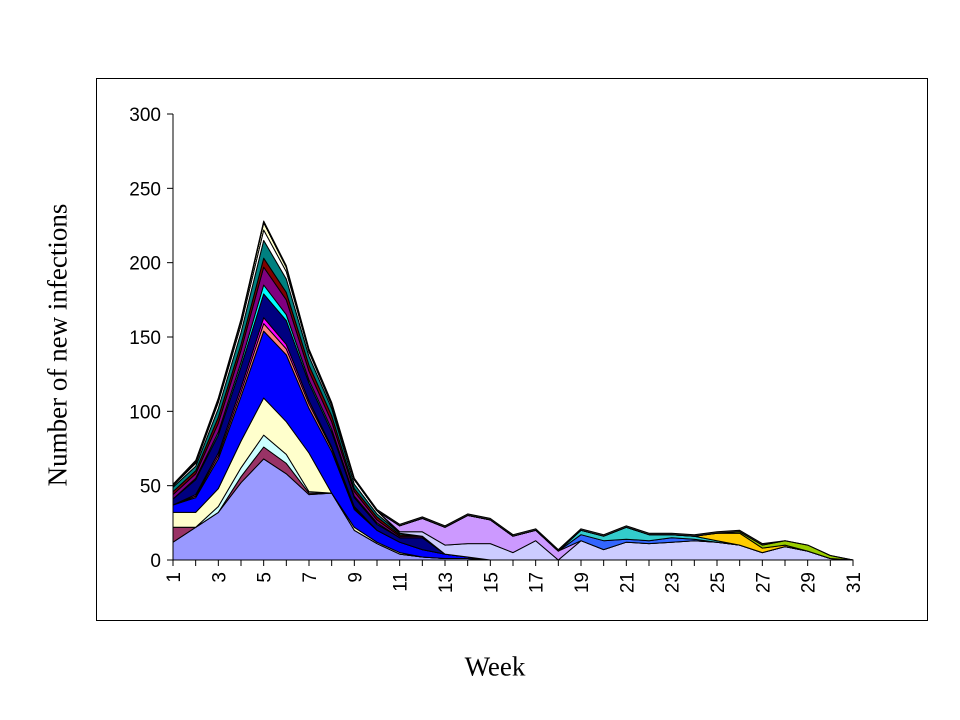  Describe the element at coordinates (495, 666) in the screenshot. I see `x-axis-label: Week` at that location.